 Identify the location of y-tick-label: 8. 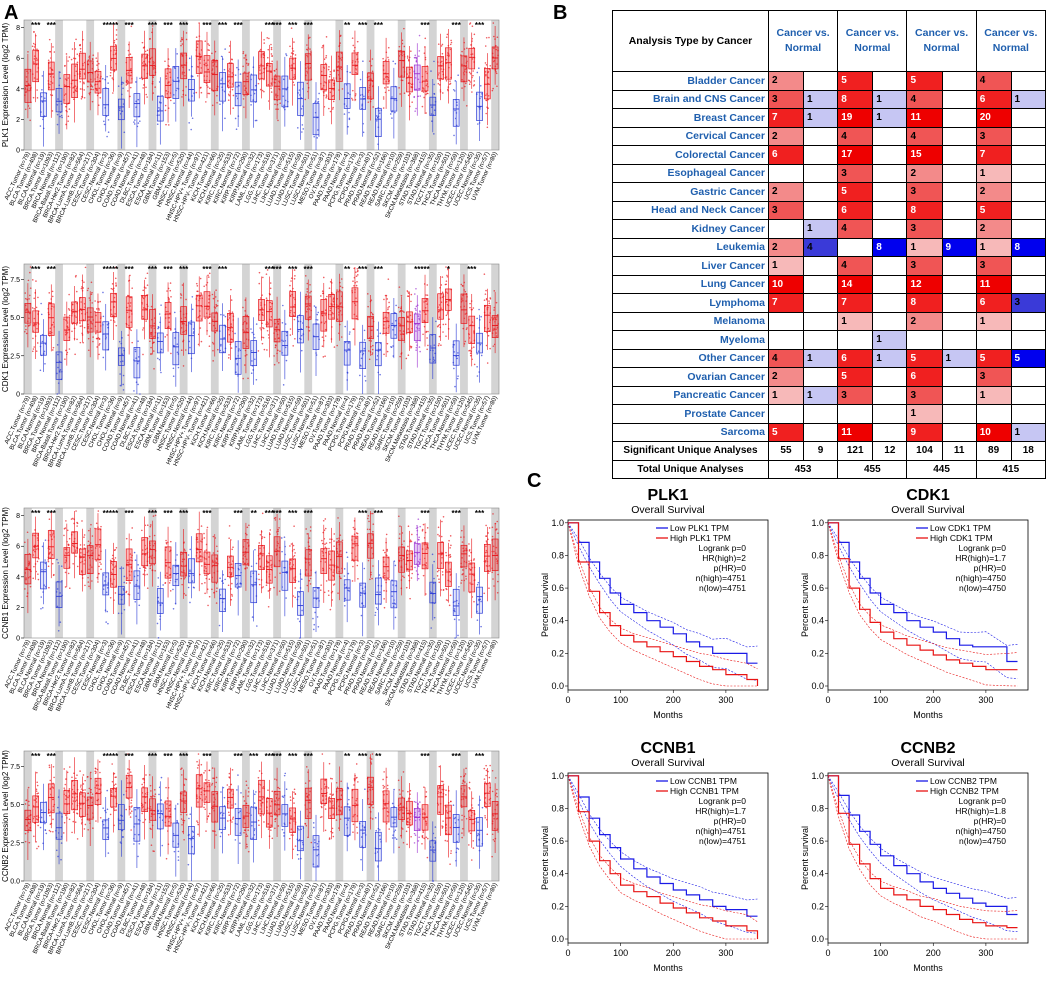
(18, 516).